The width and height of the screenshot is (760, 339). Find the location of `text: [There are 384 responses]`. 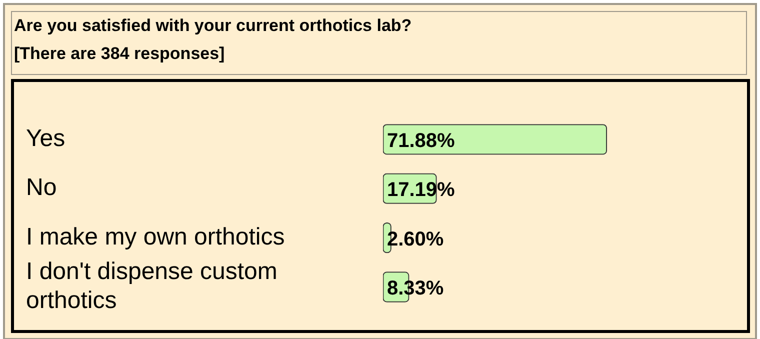

text: [There are 384 responses] is located at coordinates (120, 54).